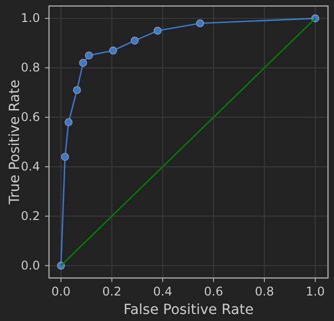  Describe the element at coordinates (30, 117) in the screenshot. I see `y-tick-label: 0.6` at that location.